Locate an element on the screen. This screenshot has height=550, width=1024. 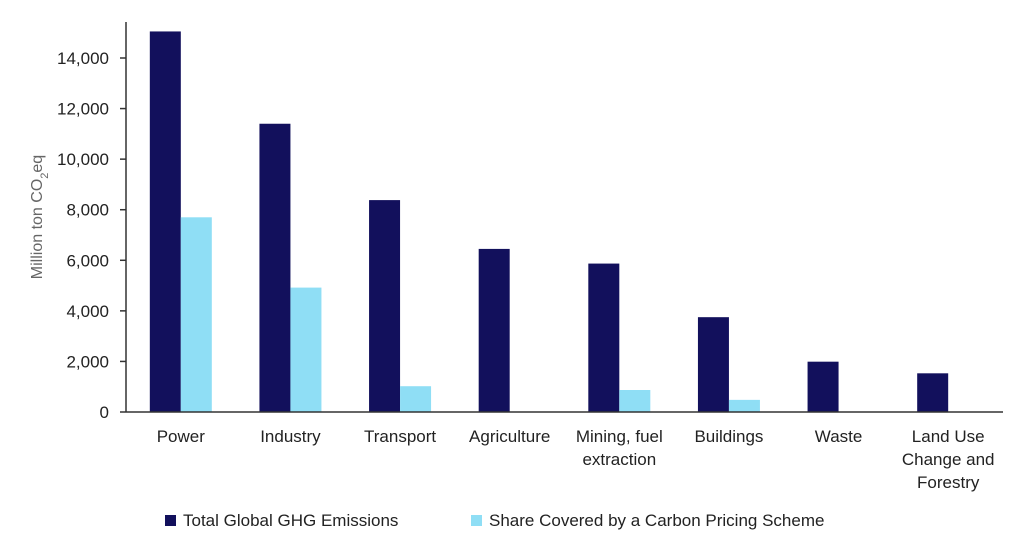
y-tick-label: 4,000 is located at coordinates (87, 311).